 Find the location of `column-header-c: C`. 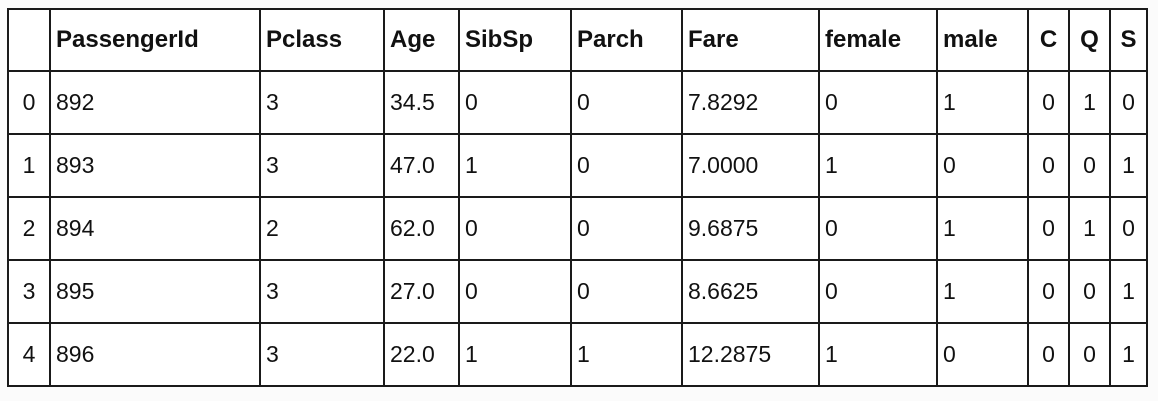

column-header-c: C is located at coordinates (1048, 40).